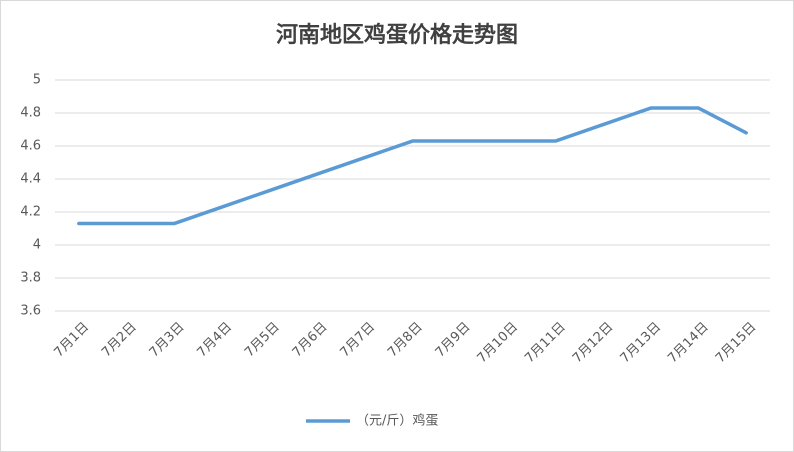 Image resolution: width=794 pixels, height=452 pixels. Describe the element at coordinates (30, 311) in the screenshot. I see `y-tick-label: 3.6` at that location.